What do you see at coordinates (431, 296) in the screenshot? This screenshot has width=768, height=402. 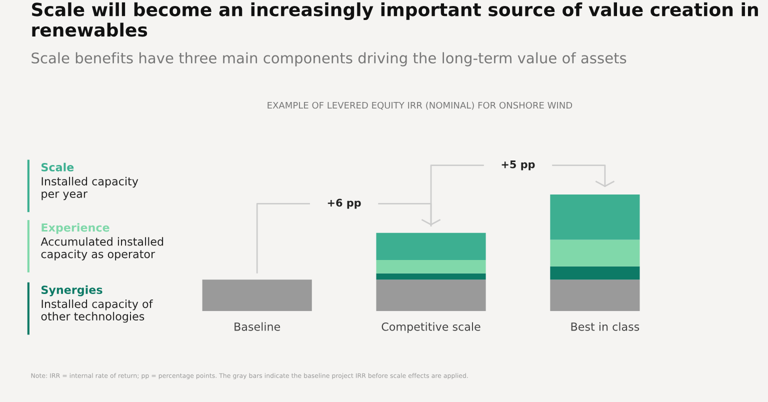 I see `bar` at bounding box center [431, 296].